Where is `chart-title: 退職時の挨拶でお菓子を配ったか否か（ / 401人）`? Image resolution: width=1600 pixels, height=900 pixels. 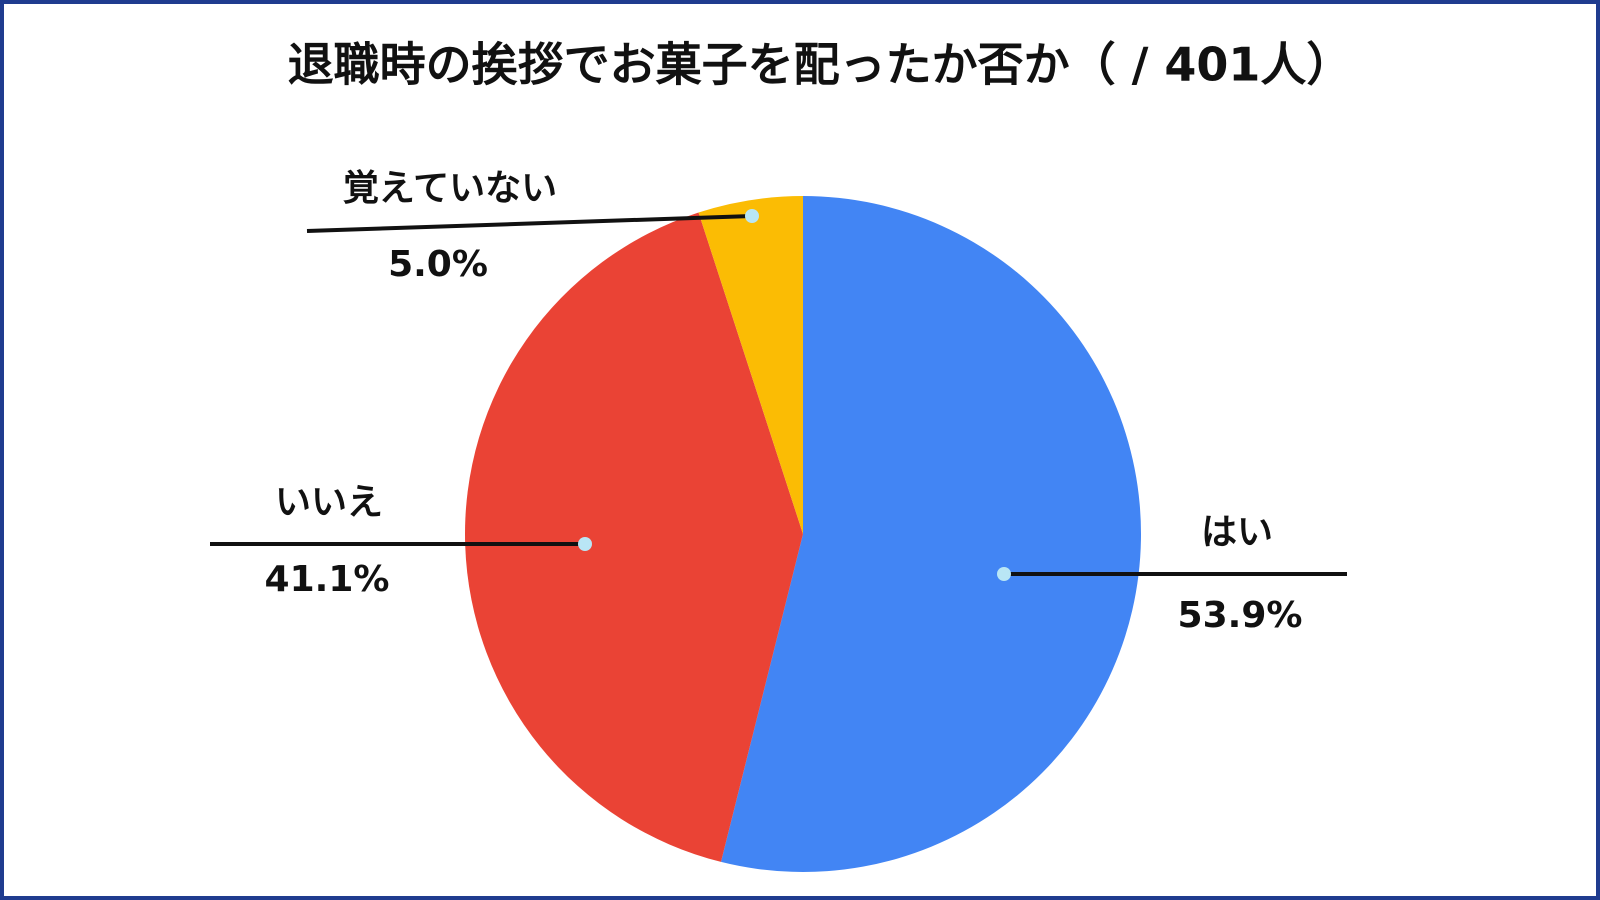
chart-title: 退職時の挨拶でお菓子を配ったか否か（ / 401人） is located at coordinates (820, 65).